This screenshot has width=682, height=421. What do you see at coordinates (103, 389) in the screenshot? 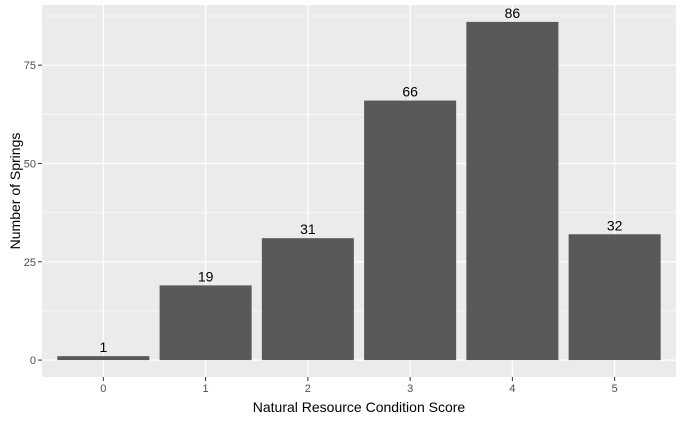
I see `x-tick-label: 0` at bounding box center [103, 389].